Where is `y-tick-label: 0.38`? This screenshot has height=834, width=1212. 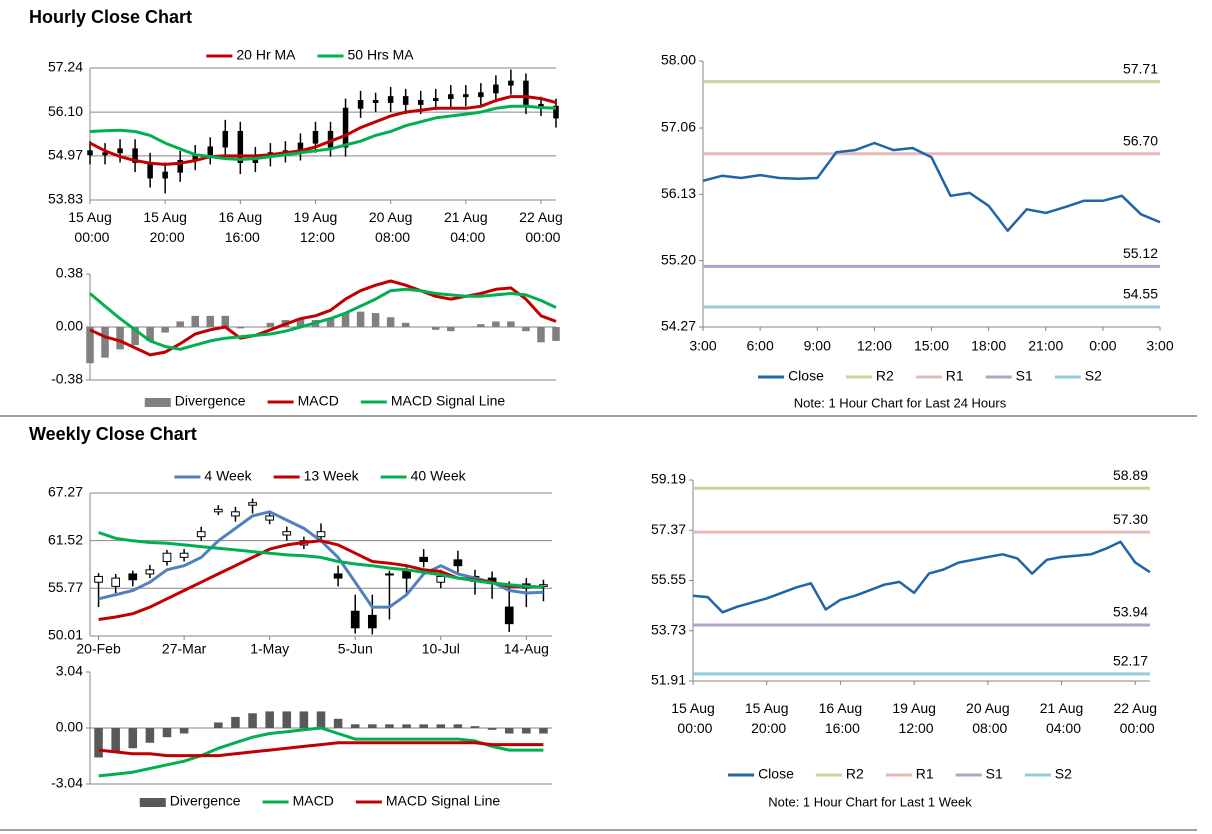 y-tick-label: 0.38 is located at coordinates (69, 273).